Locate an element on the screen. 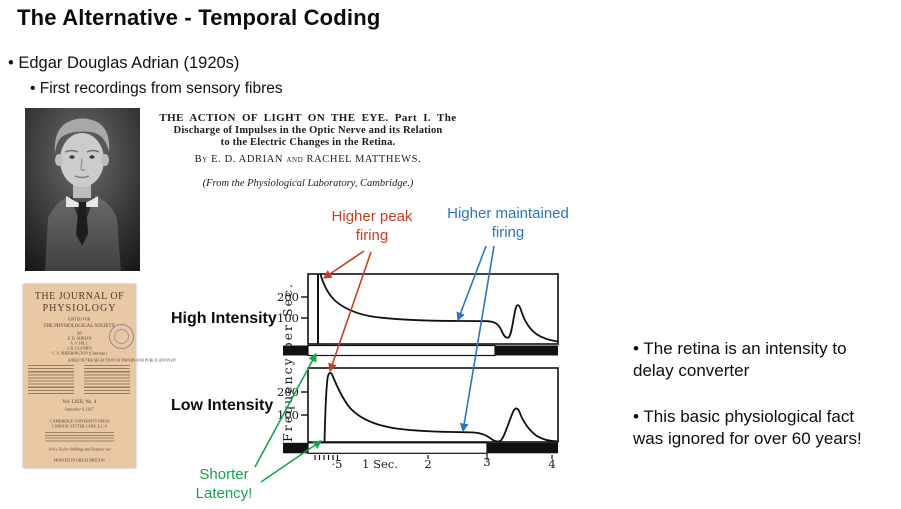 The height and width of the screenshot is (509, 901). high-ytick-100: 100 is located at coordinates (288, 318).